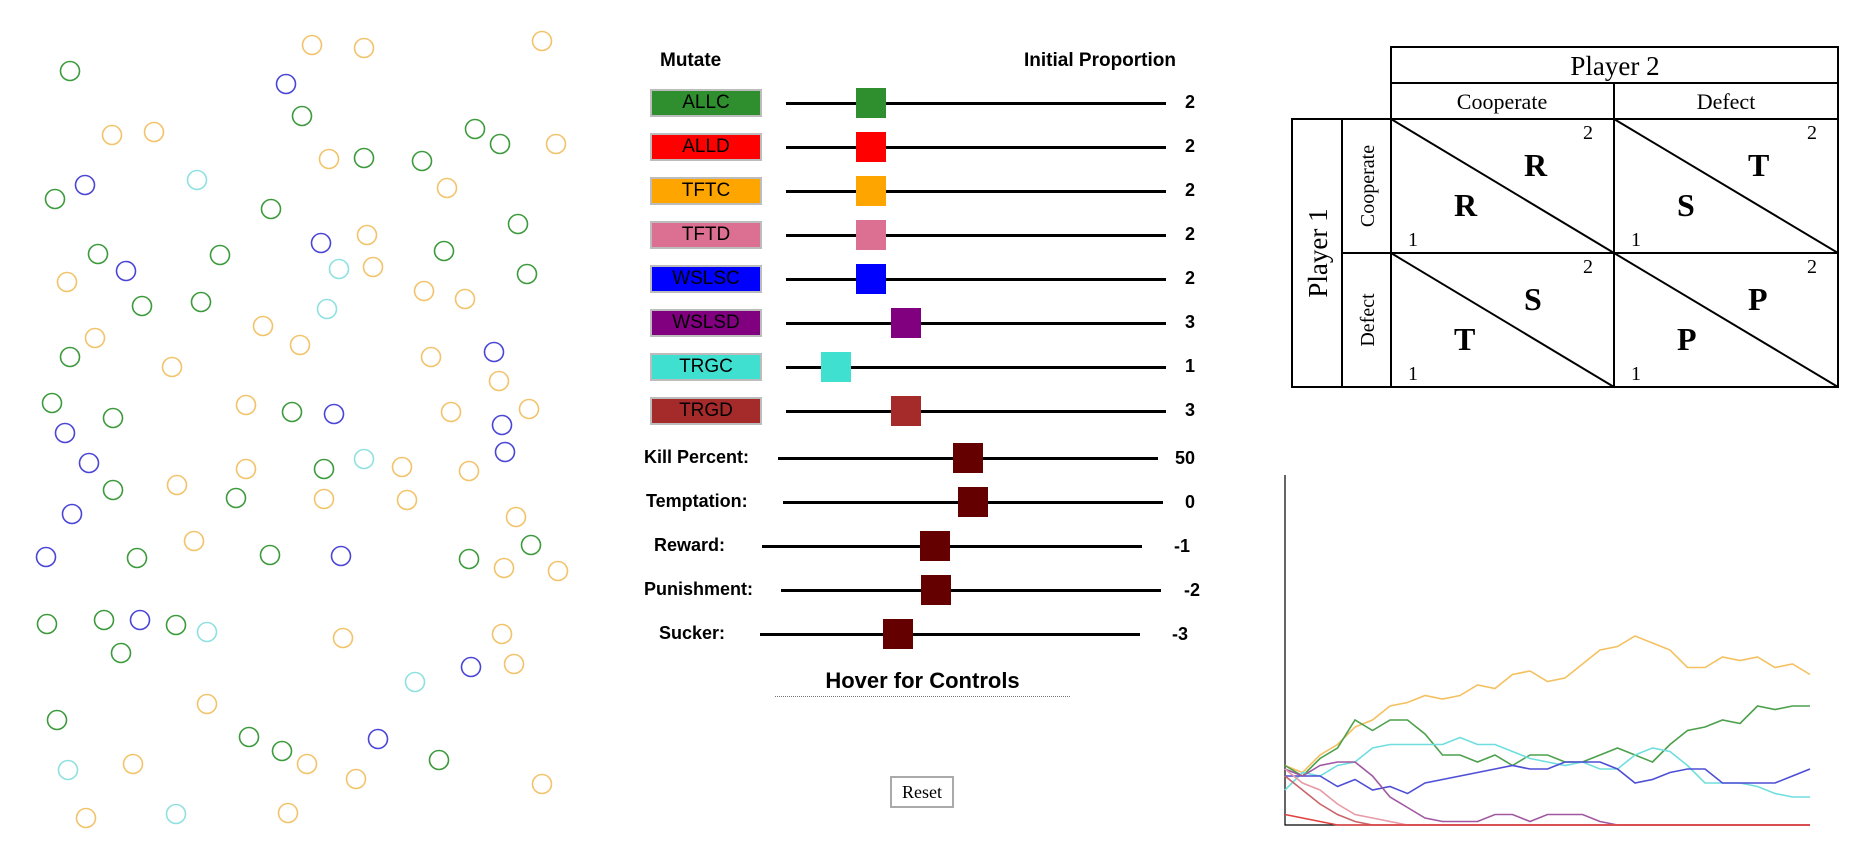  What do you see at coordinates (936, 590) in the screenshot?
I see `param-slider-thumb-punishment` at bounding box center [936, 590].